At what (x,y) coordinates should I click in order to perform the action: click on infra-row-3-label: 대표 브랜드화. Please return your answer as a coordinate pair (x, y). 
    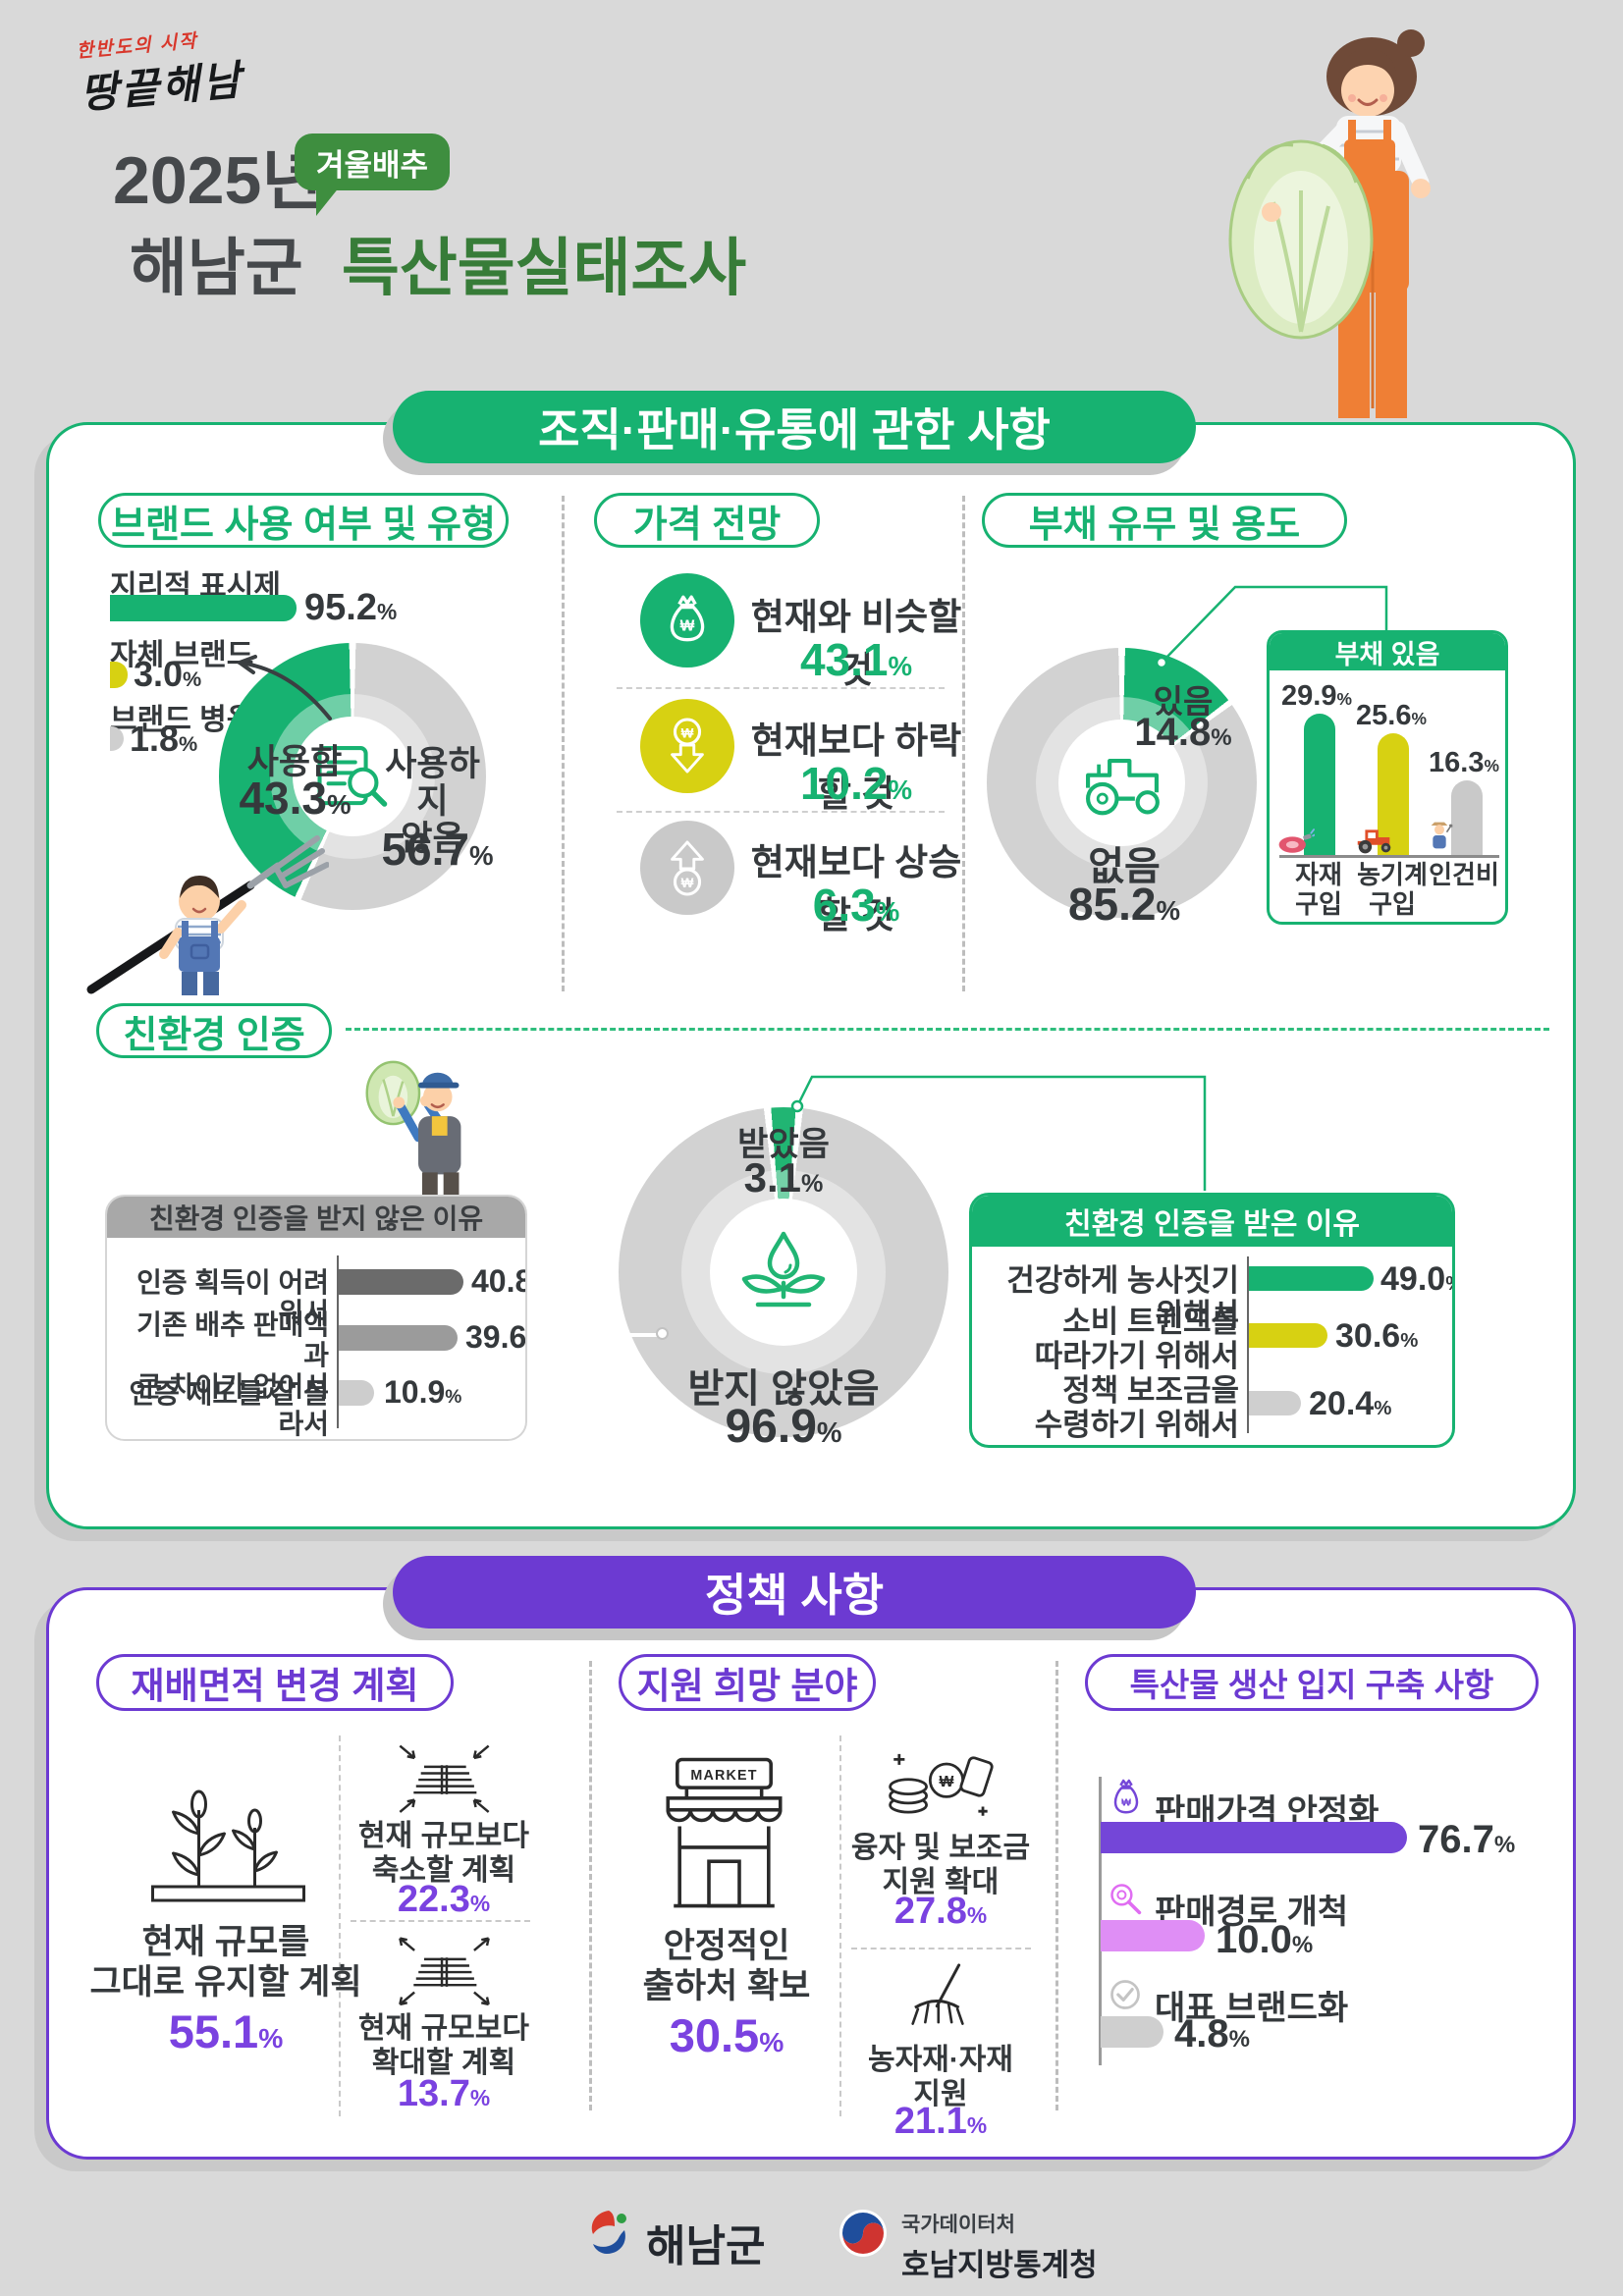
    Looking at the image, I should click on (1252, 2008).